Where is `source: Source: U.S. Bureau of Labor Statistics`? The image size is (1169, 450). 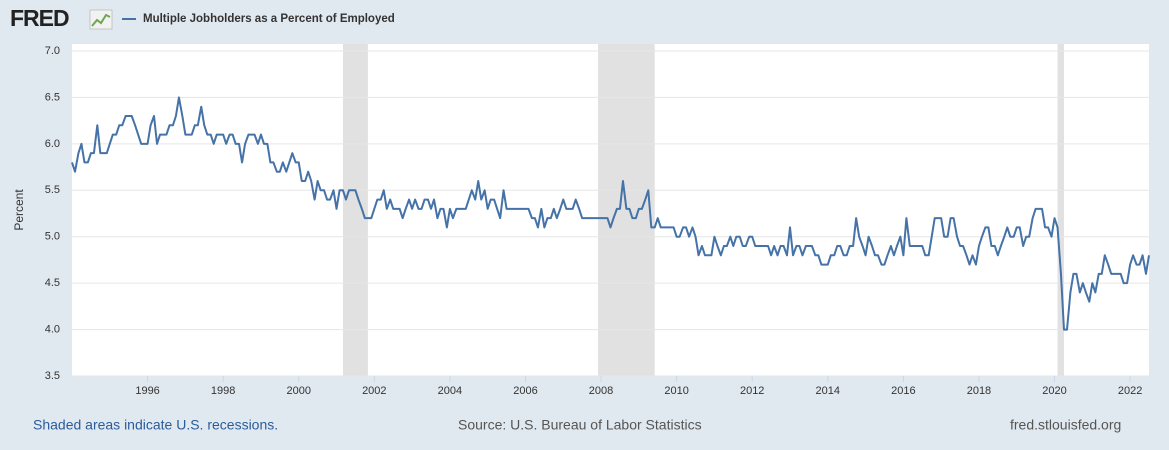 source: Source: U.S. Bureau of Labor Statistics is located at coordinates (580, 425).